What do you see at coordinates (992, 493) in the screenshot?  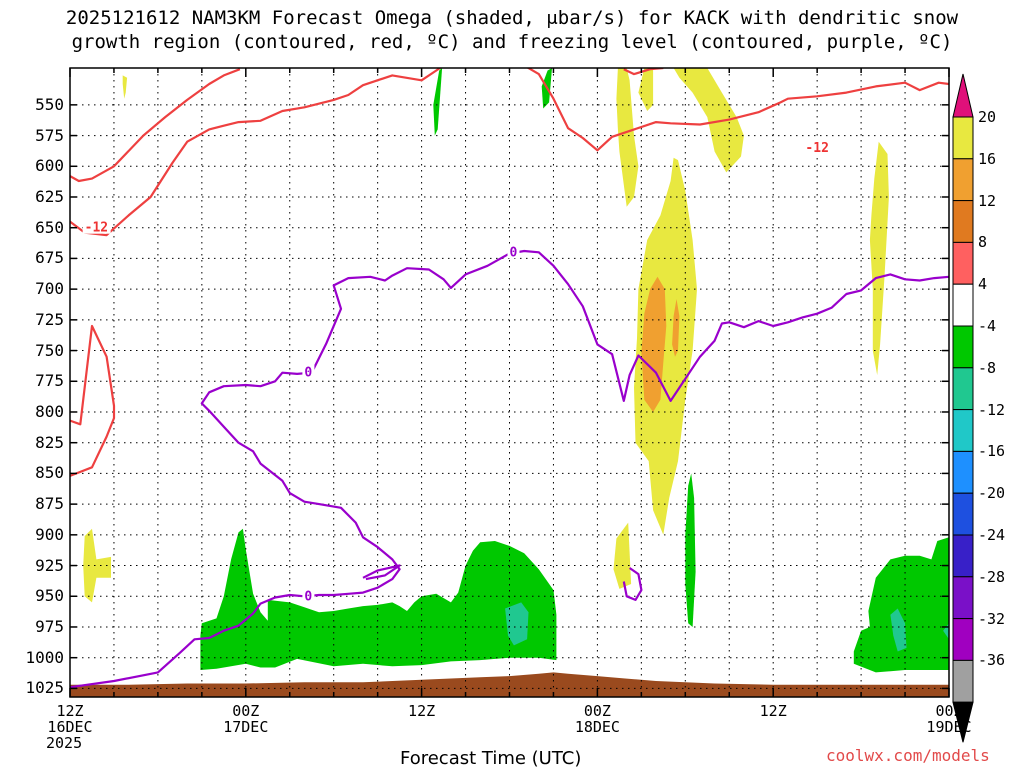 I see `colorbar-label: -20` at bounding box center [992, 493].